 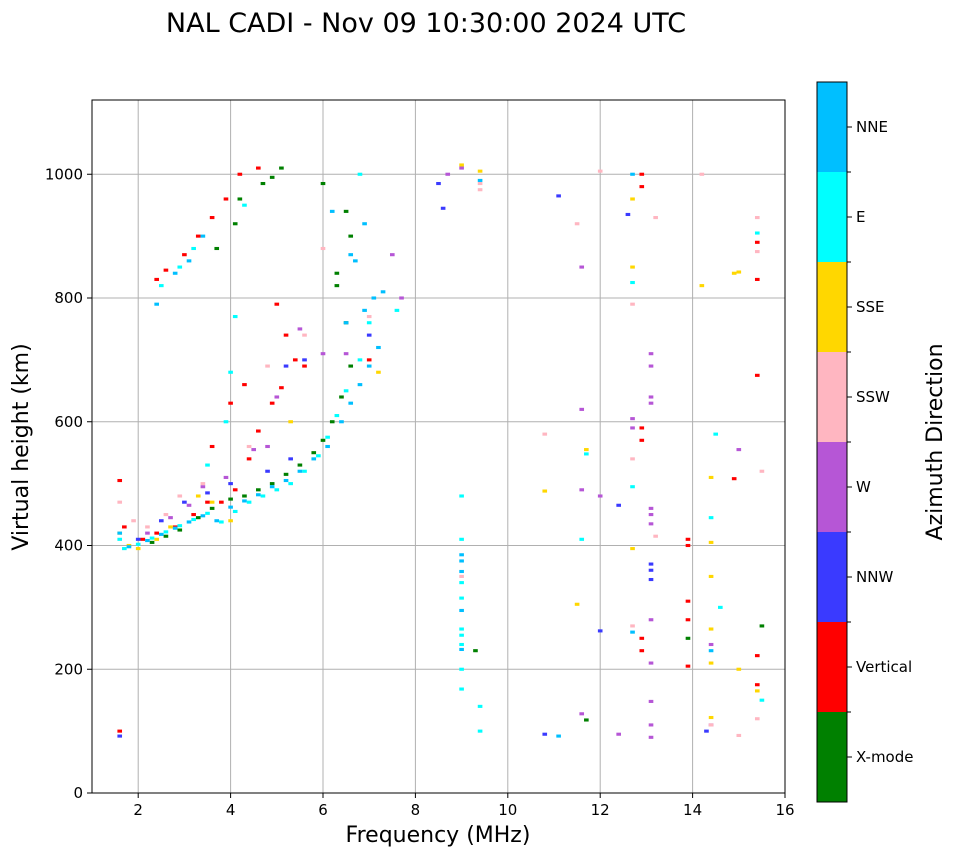 I want to click on y-tick-label: 0, so click(x=78, y=793).